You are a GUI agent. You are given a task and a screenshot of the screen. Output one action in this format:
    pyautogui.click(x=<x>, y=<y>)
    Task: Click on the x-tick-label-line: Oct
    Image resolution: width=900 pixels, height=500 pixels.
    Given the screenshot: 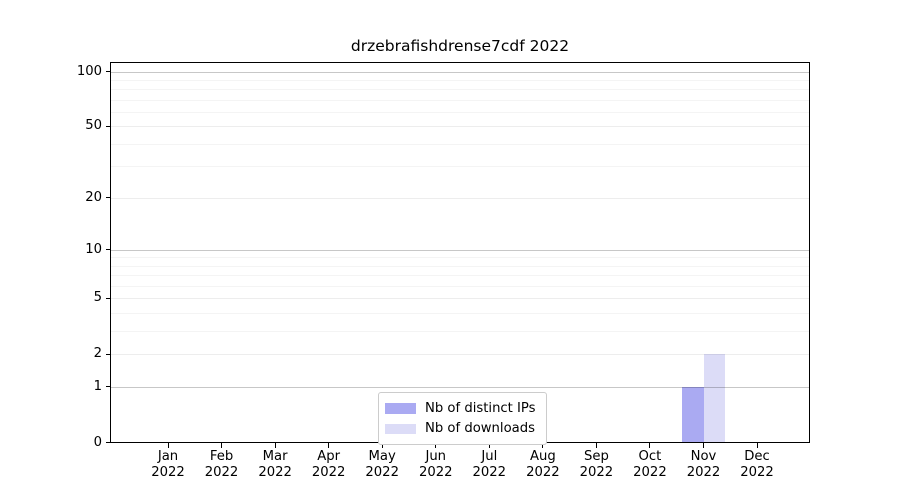 What is the action you would take?
    pyautogui.click(x=650, y=456)
    